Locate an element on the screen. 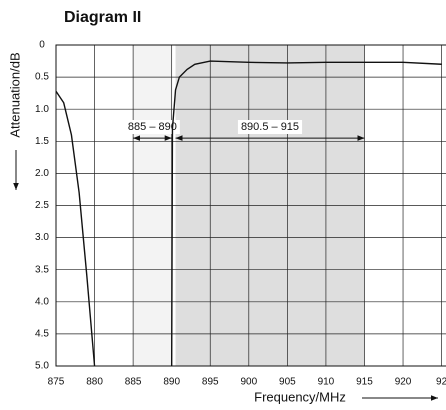 The height and width of the screenshot is (410, 446). x-tick-label: 885 is located at coordinates (133, 382).